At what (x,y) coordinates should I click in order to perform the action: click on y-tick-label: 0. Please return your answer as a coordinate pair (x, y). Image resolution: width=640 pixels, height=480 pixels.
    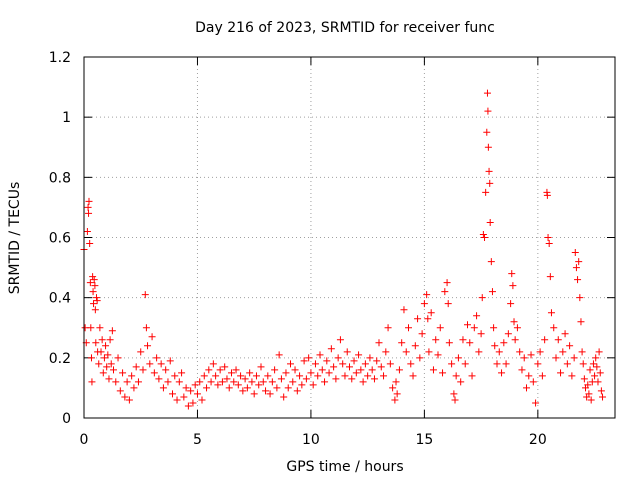
    Looking at the image, I should click on (66, 419).